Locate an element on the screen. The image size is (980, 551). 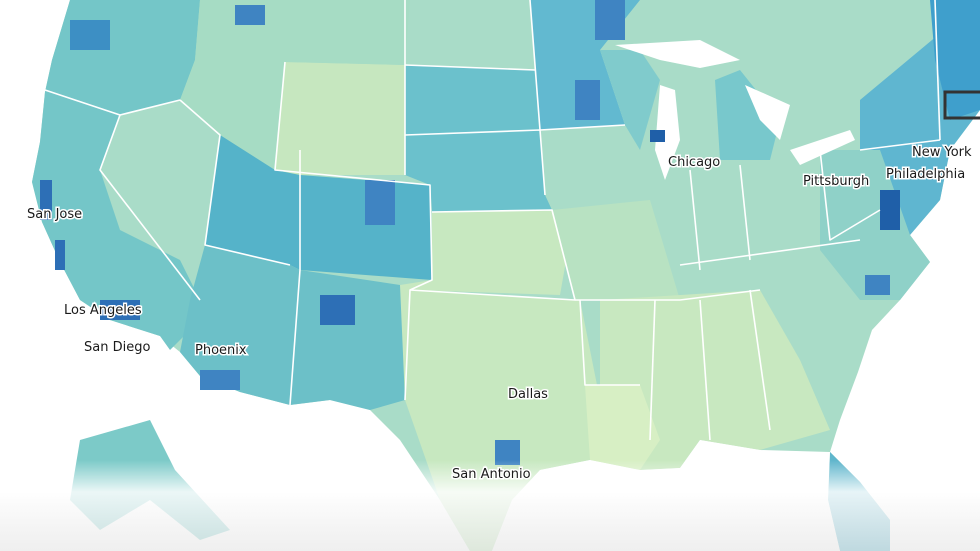
city-label: Pittsburgh is located at coordinates (836, 181).